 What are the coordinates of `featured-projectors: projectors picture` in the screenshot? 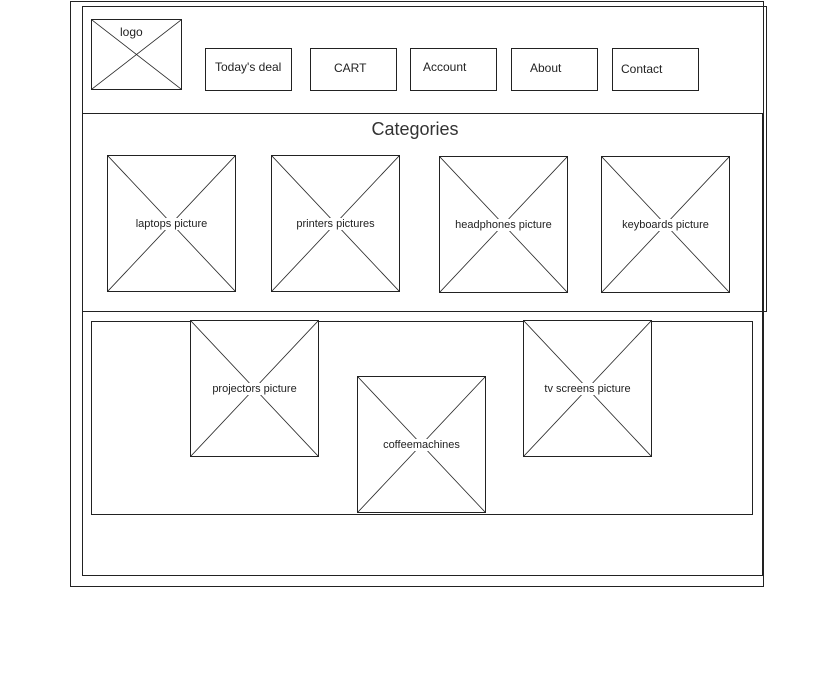 It's located at (254, 388).